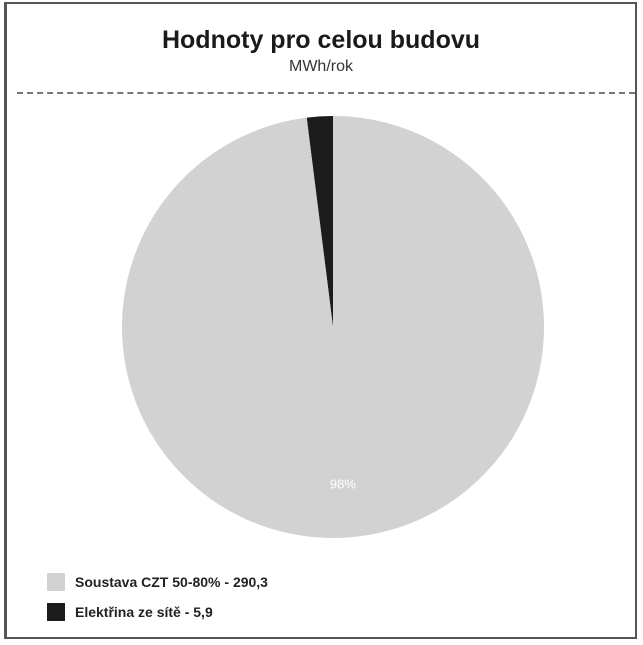  What do you see at coordinates (144, 612) in the screenshot?
I see `legend-label-elektrina: Elektřina ze sítě - 5,9` at bounding box center [144, 612].